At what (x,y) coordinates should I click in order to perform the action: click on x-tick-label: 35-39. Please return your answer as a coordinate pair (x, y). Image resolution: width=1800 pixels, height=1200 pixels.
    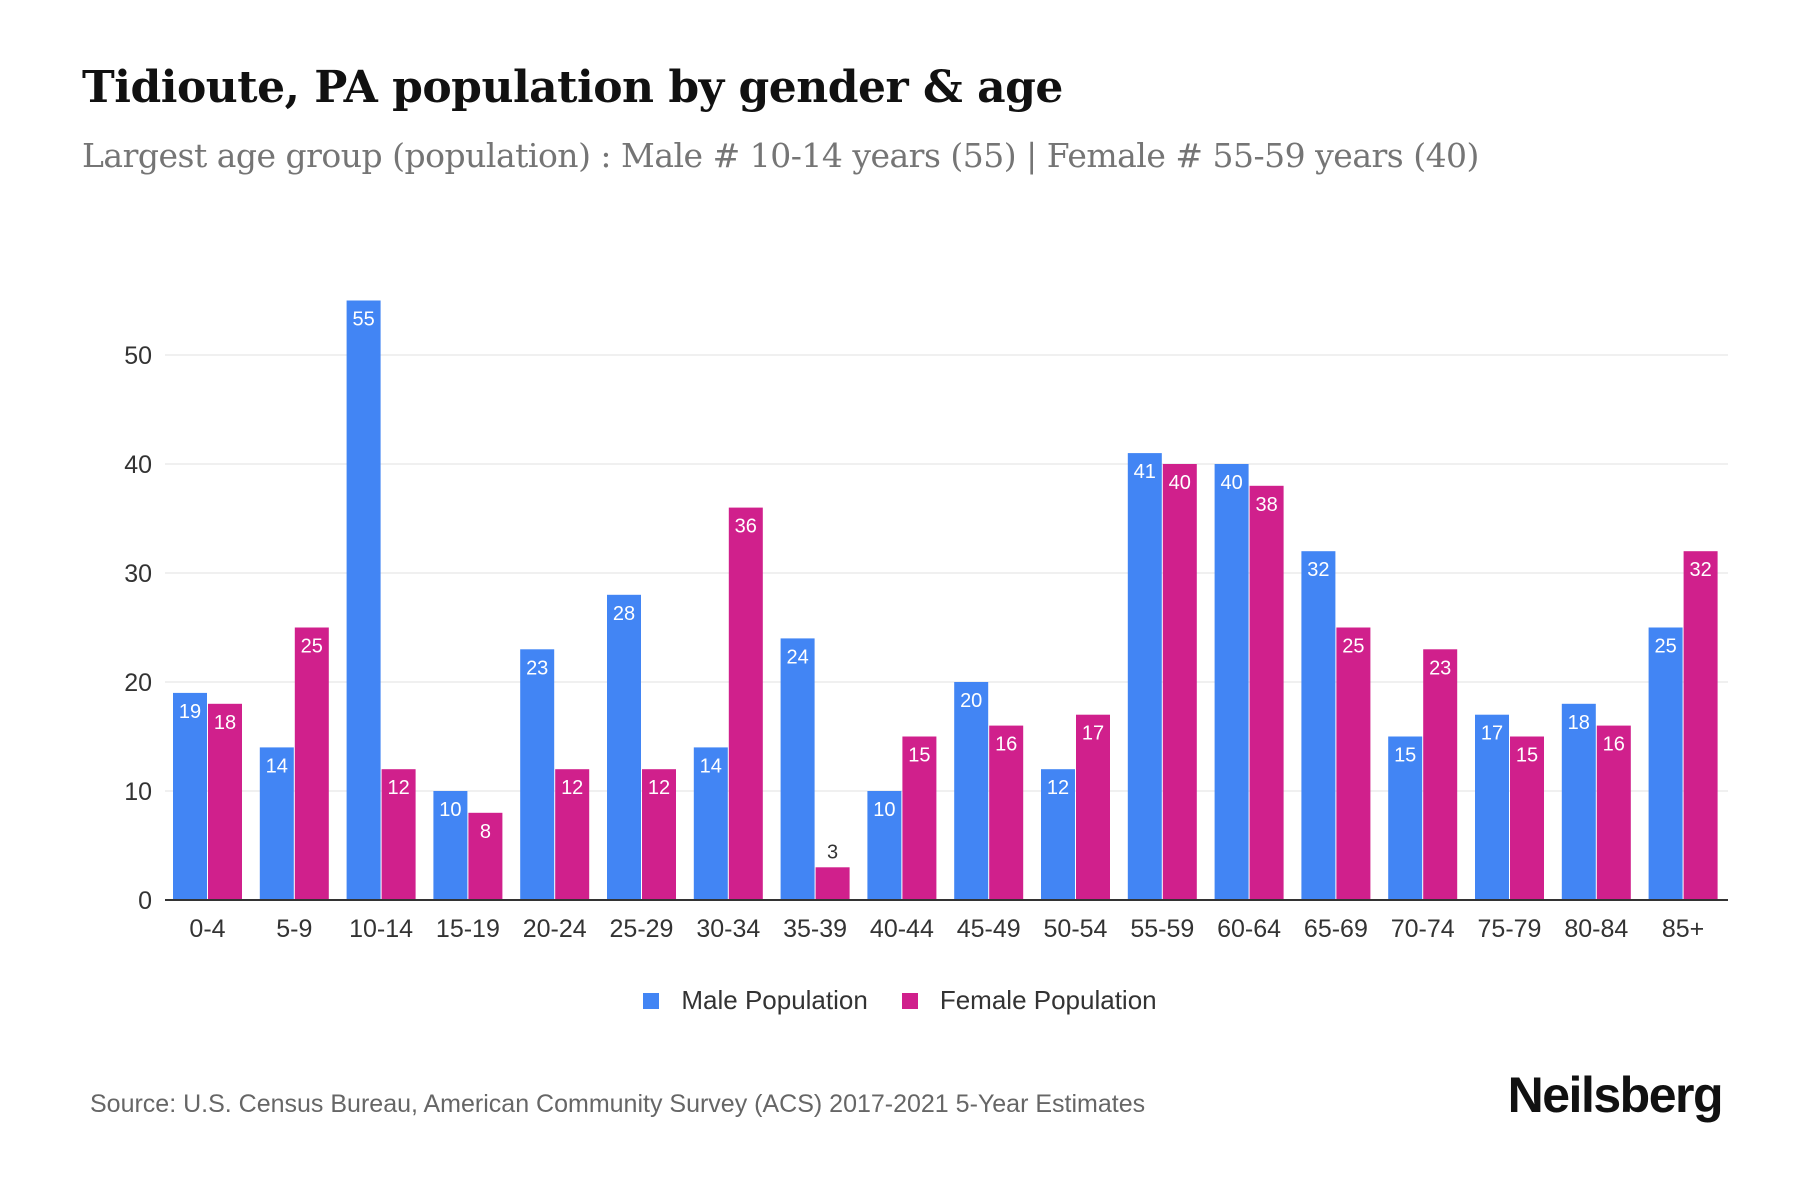
    Looking at the image, I should click on (815, 929).